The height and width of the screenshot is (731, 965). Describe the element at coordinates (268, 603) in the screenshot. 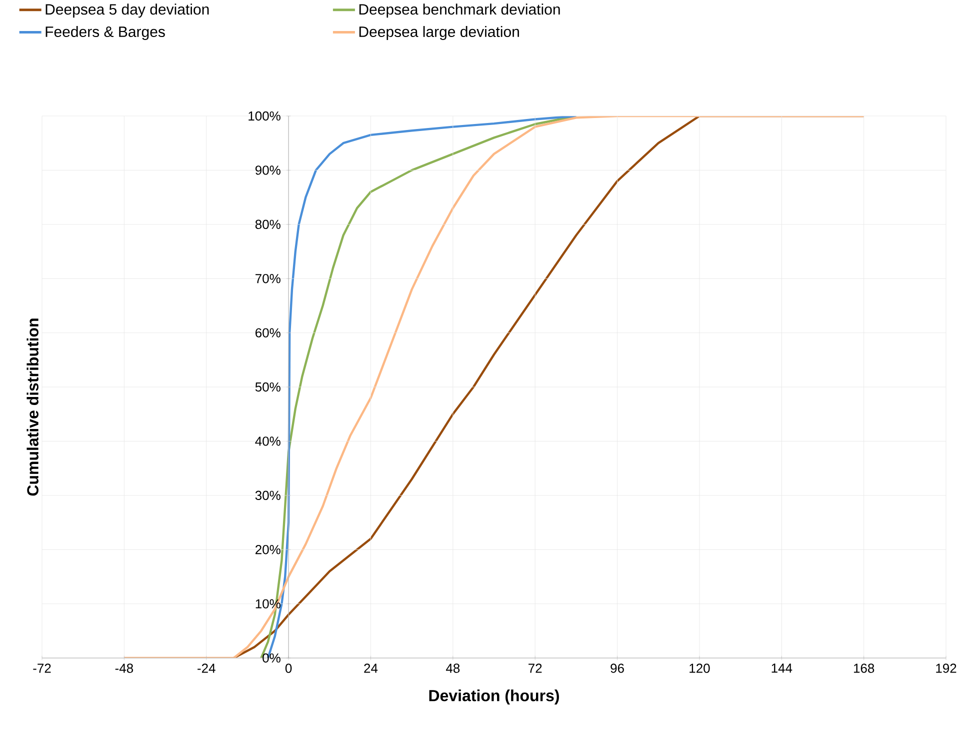

I see `y-tick-label: 10%` at that location.